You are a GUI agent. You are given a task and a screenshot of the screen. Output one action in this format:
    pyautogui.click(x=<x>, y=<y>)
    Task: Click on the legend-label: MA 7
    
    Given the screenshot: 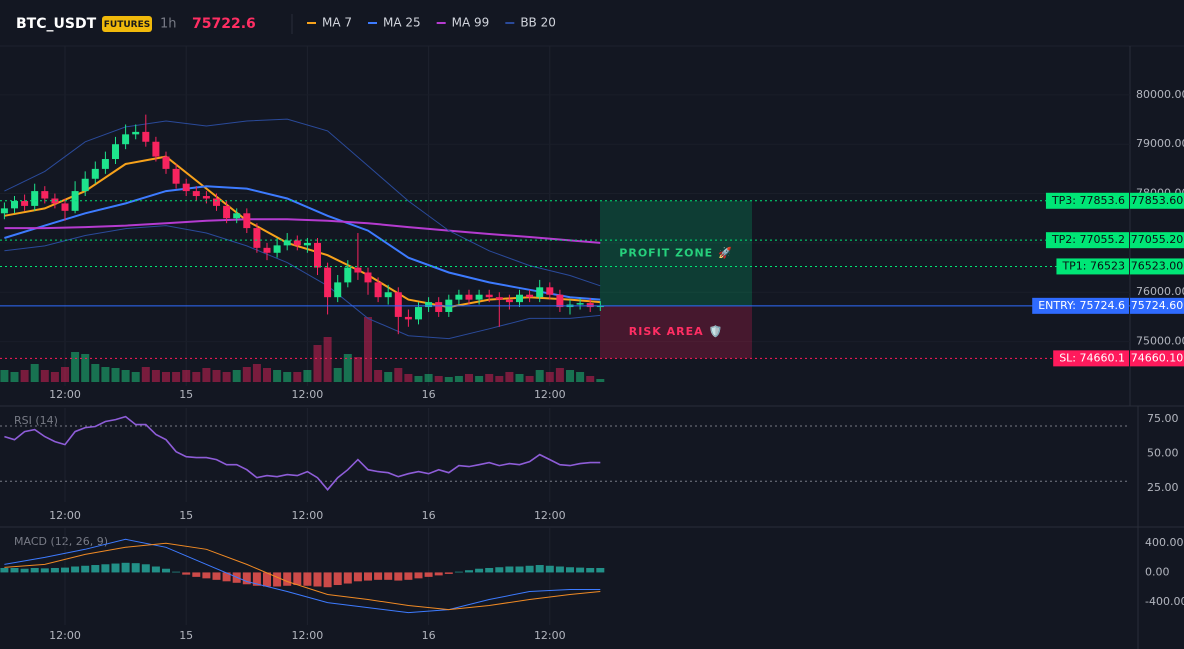 What is the action you would take?
    pyautogui.click(x=337, y=23)
    